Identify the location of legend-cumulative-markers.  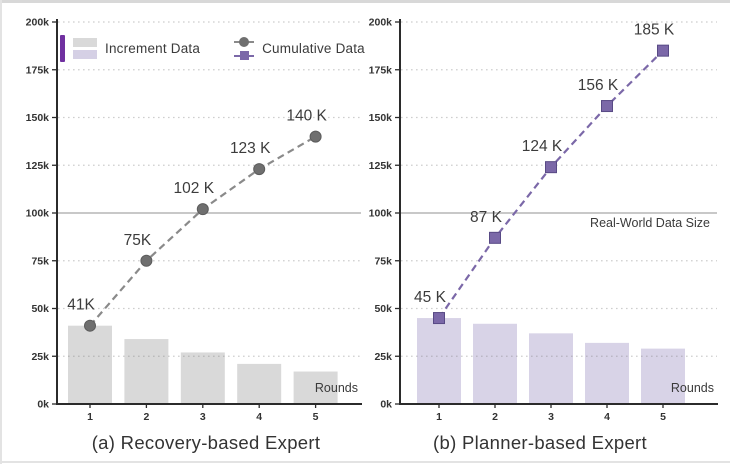
(244, 48).